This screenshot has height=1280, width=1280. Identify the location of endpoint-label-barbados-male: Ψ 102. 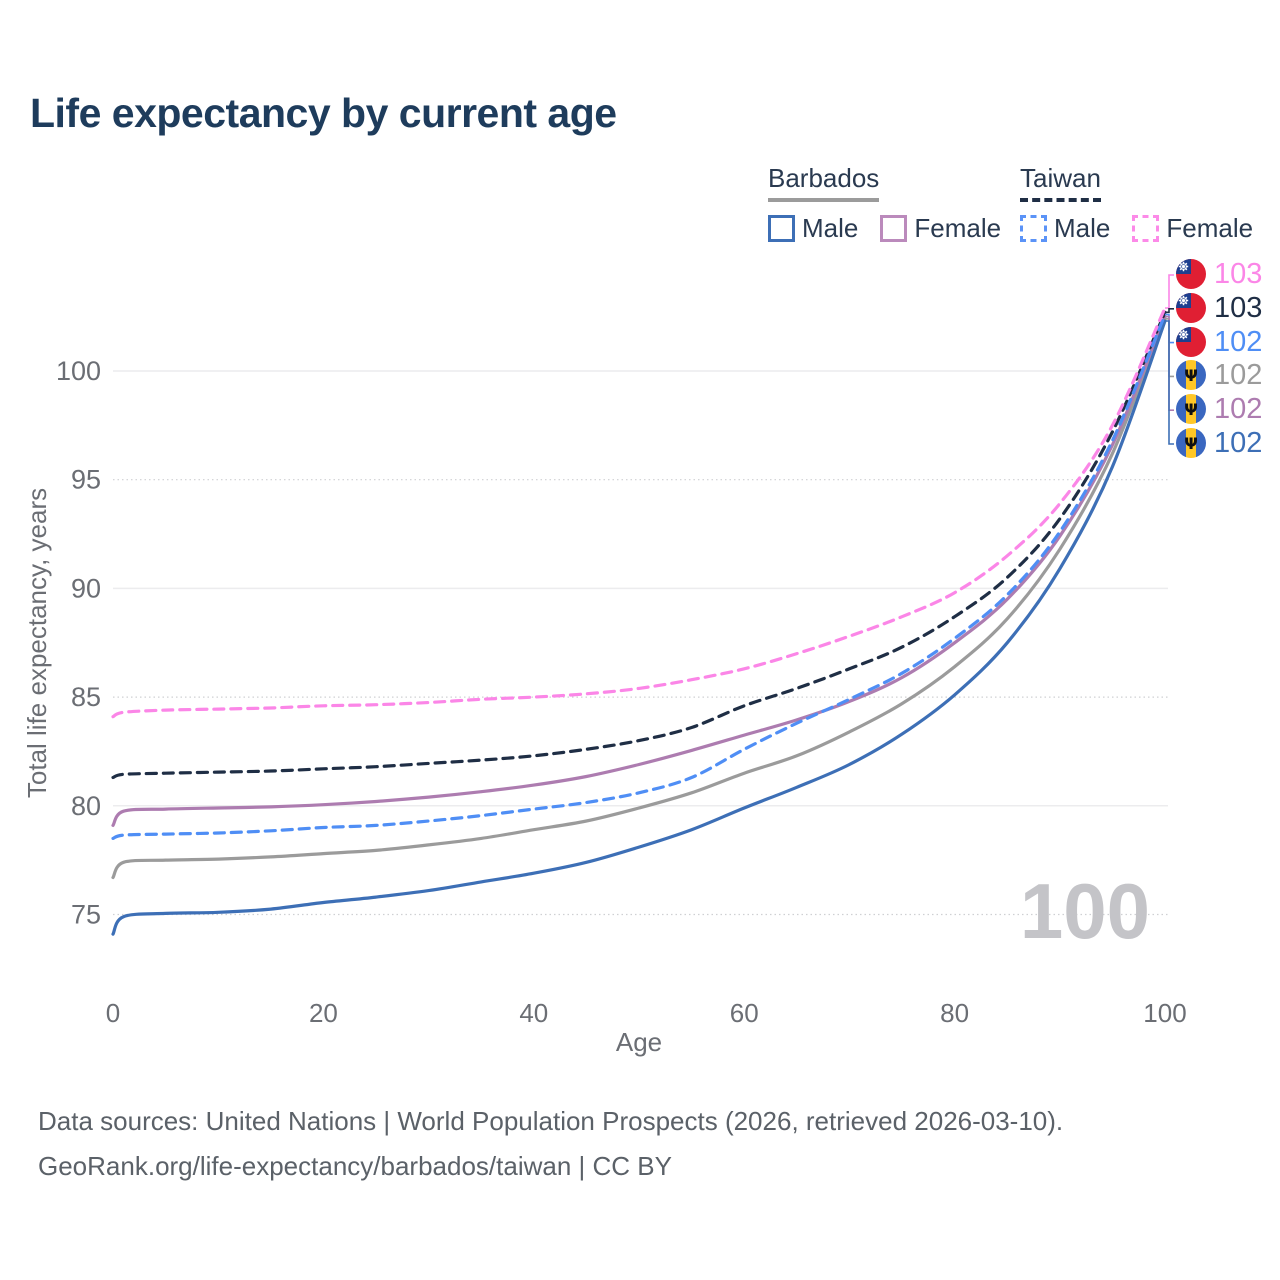
(1219, 443).